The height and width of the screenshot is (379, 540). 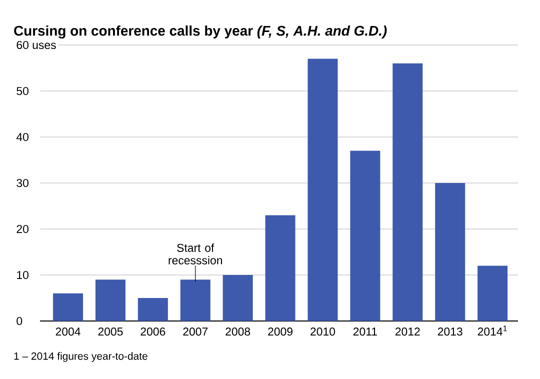 I want to click on y-tick-label: 30, so click(x=22, y=183).